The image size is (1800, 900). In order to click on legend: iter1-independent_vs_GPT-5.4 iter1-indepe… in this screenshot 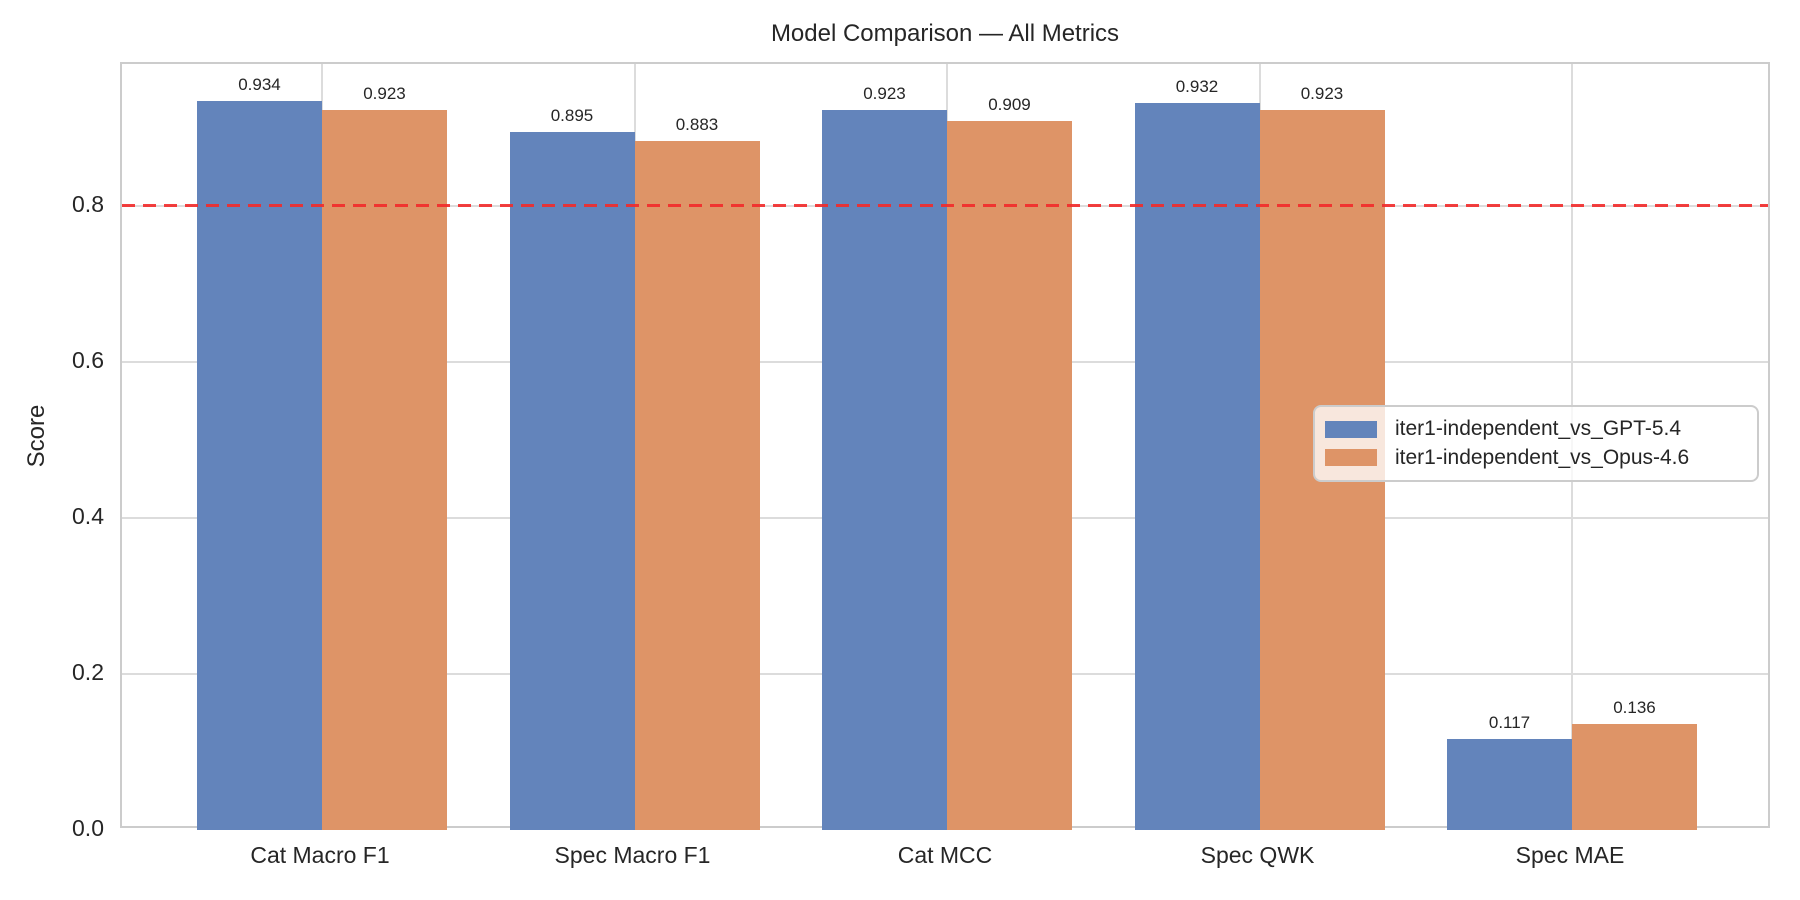, I will do `click(1536, 443)`.